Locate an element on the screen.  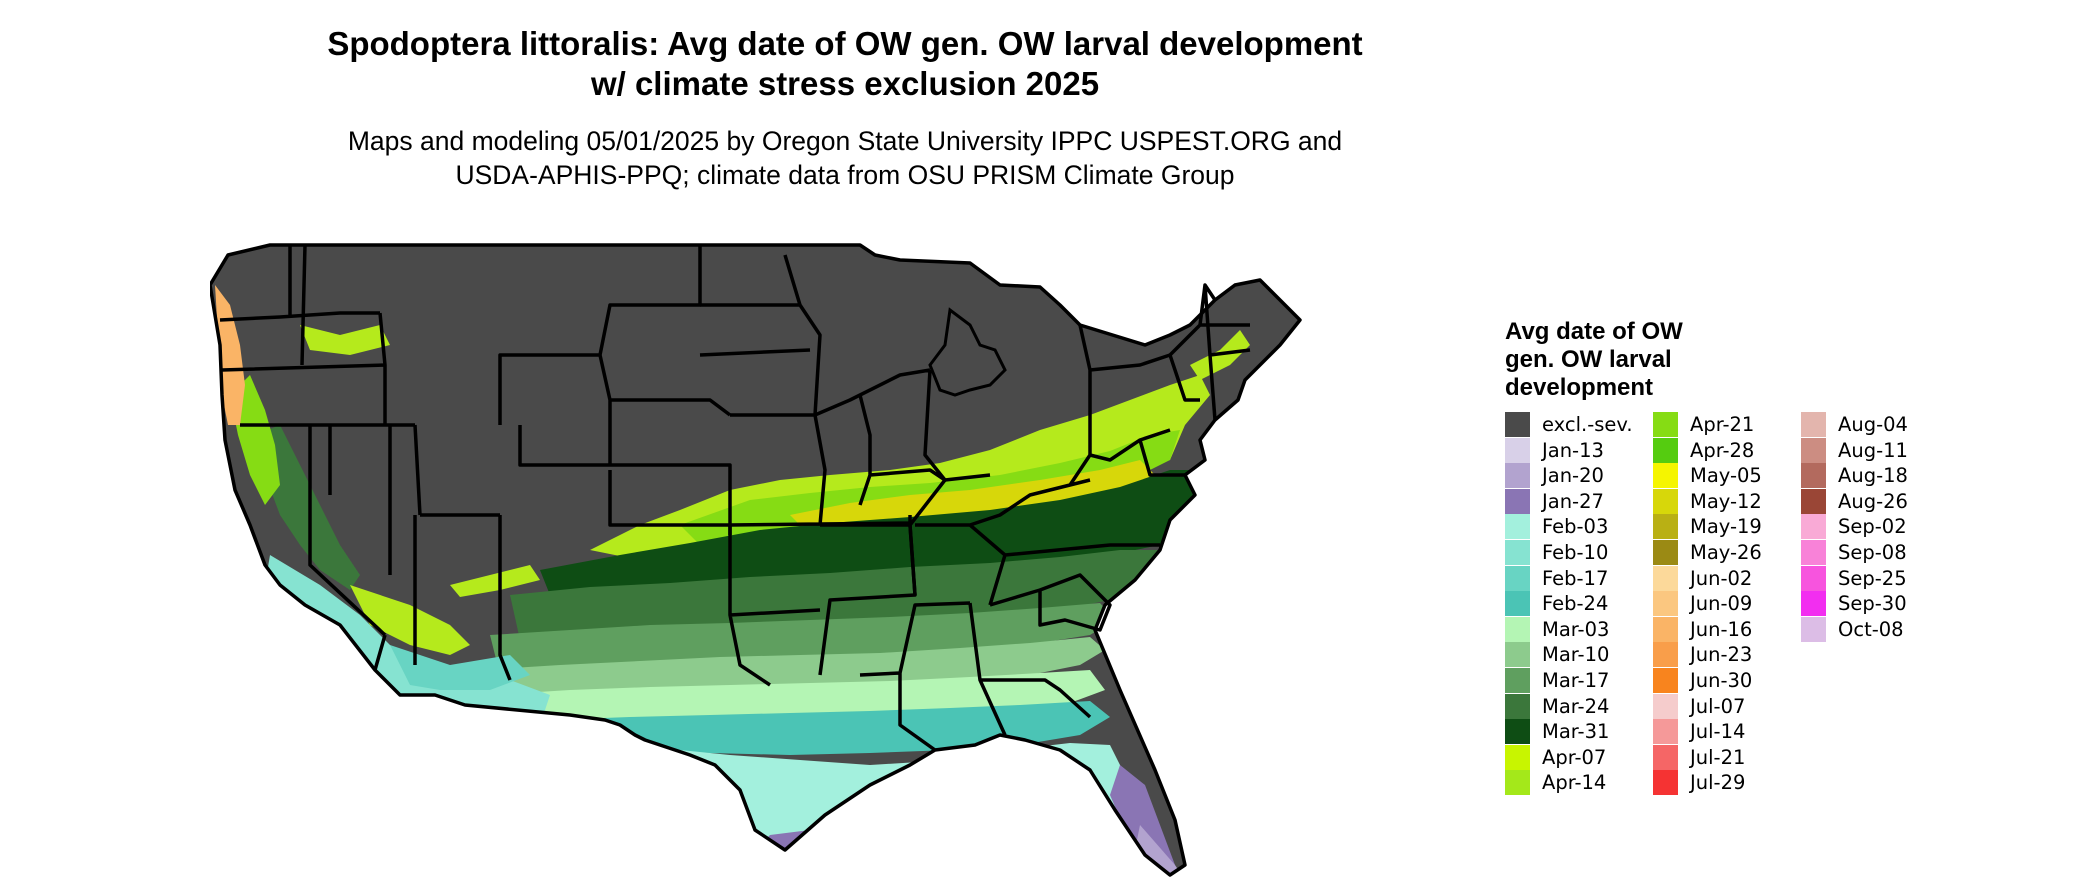
legend-item: Sep-25 is located at coordinates (1871, 578).